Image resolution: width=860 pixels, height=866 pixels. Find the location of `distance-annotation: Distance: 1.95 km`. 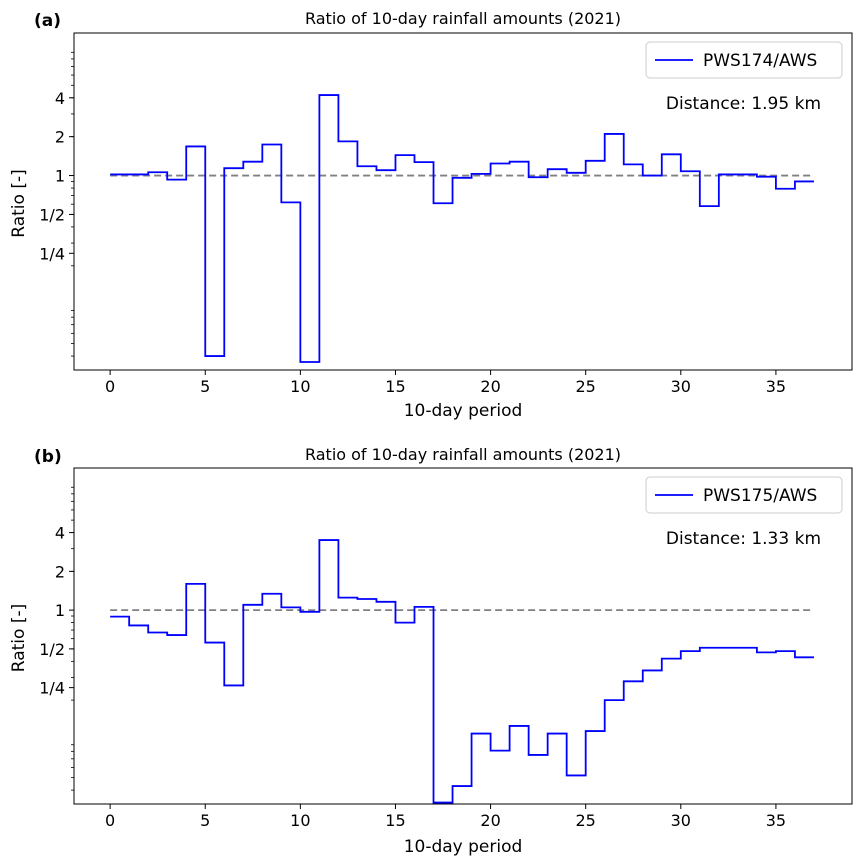

distance-annotation: Distance: 1.95 km is located at coordinates (743, 104).